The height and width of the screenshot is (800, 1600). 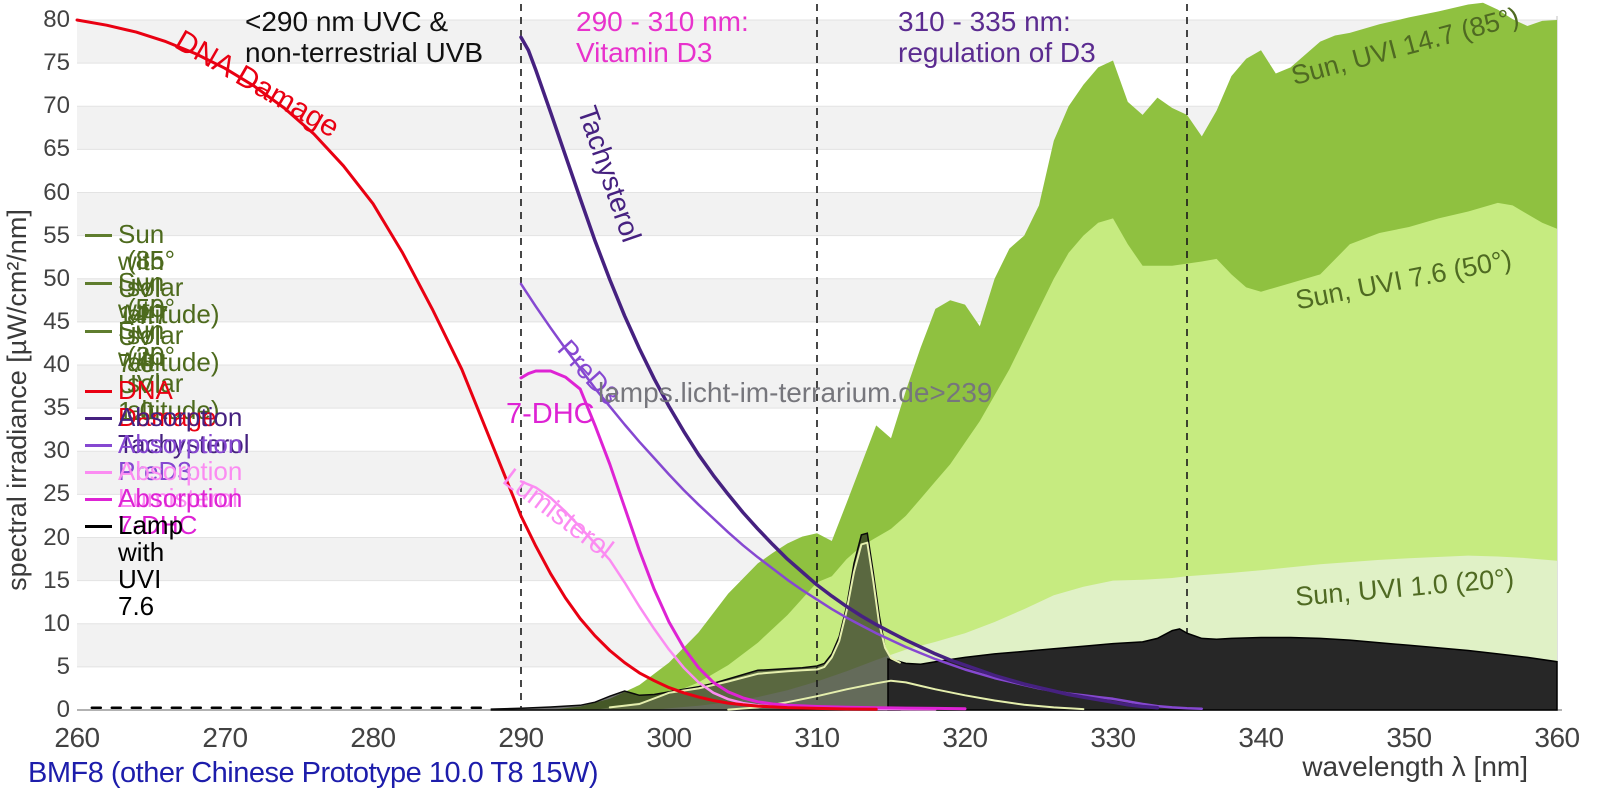 What do you see at coordinates (56, 537) in the screenshot?
I see `y-tick-label: 20` at bounding box center [56, 537].